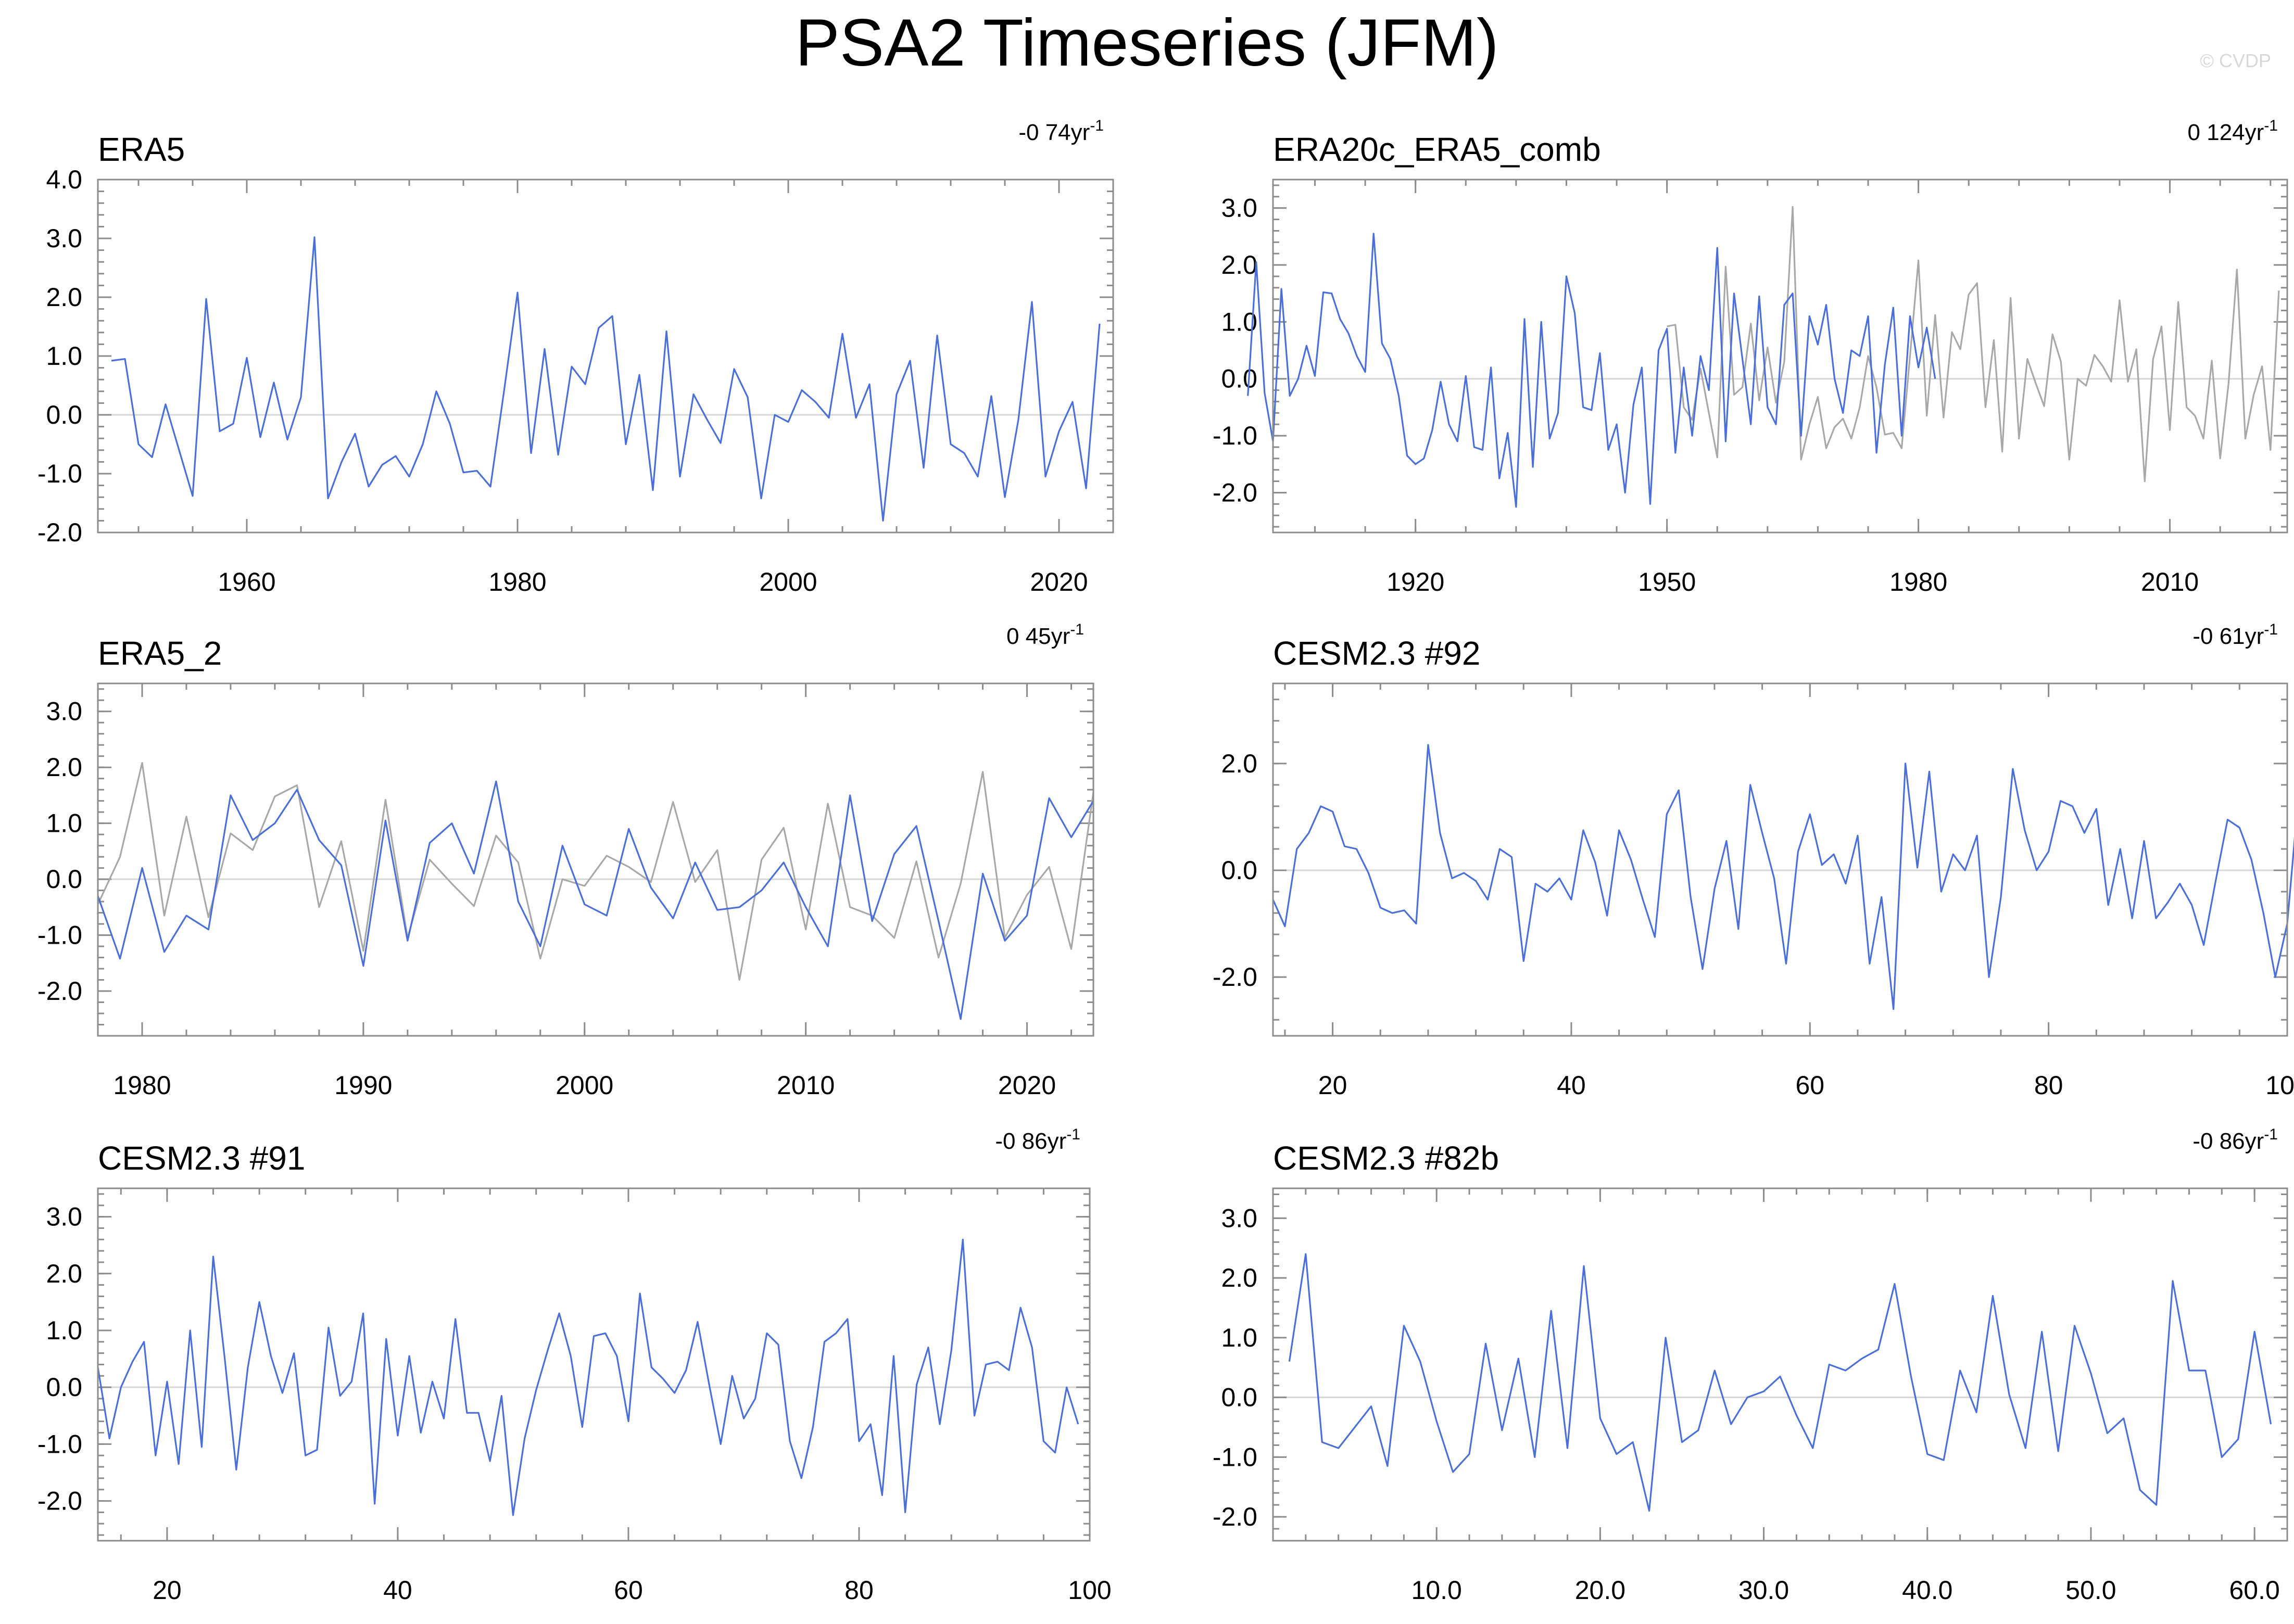  Describe the element at coordinates (160, 653) in the screenshot. I see `panel-title: ERA5_2` at that location.